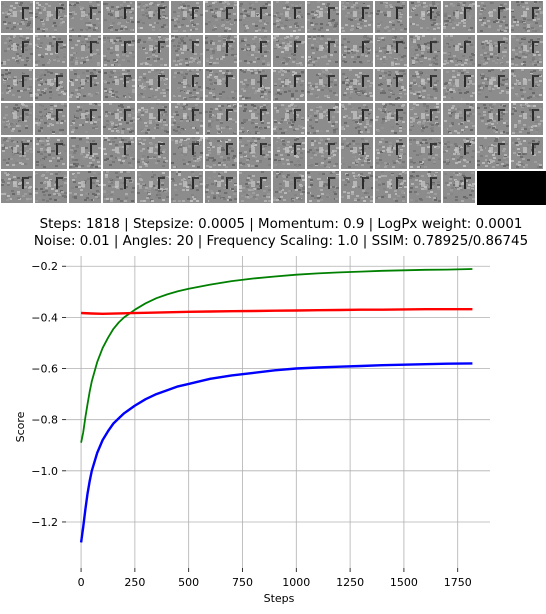  I want to click on y-tick-label: −0.2, so click(44, 266).